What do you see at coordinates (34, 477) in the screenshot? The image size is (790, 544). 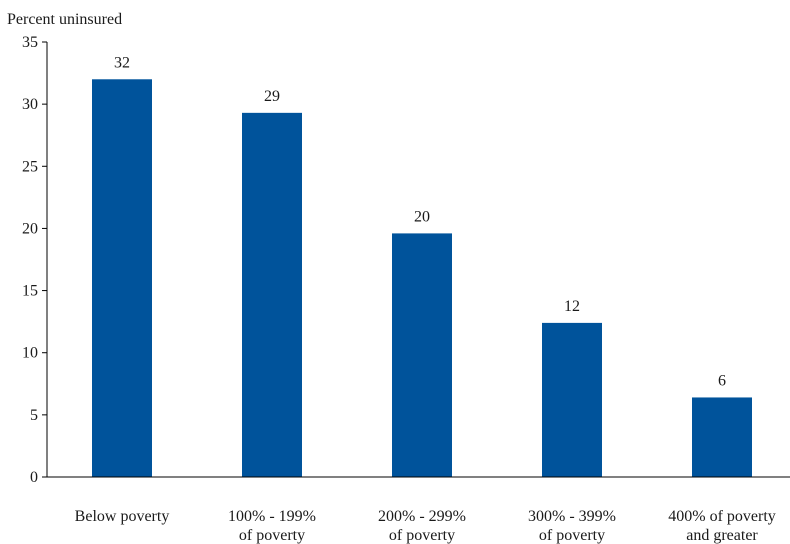 I see `y-tick-label: 0` at bounding box center [34, 477].